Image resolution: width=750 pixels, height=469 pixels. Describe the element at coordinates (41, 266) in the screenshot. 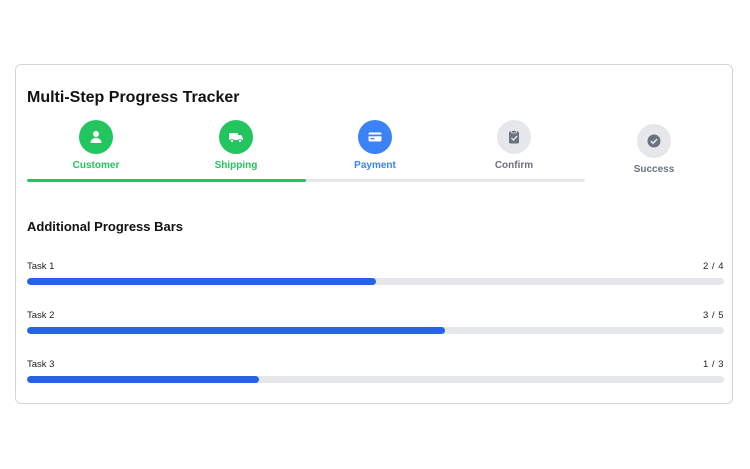

I see `task-label: Task 1` at that location.